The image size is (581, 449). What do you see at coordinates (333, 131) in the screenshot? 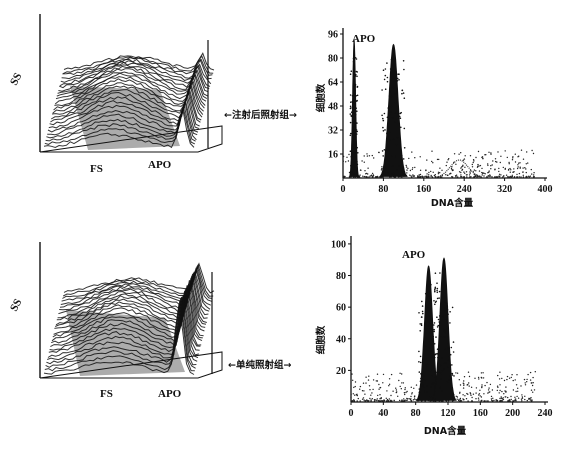
I see `y-tick-label: 32` at bounding box center [333, 131].